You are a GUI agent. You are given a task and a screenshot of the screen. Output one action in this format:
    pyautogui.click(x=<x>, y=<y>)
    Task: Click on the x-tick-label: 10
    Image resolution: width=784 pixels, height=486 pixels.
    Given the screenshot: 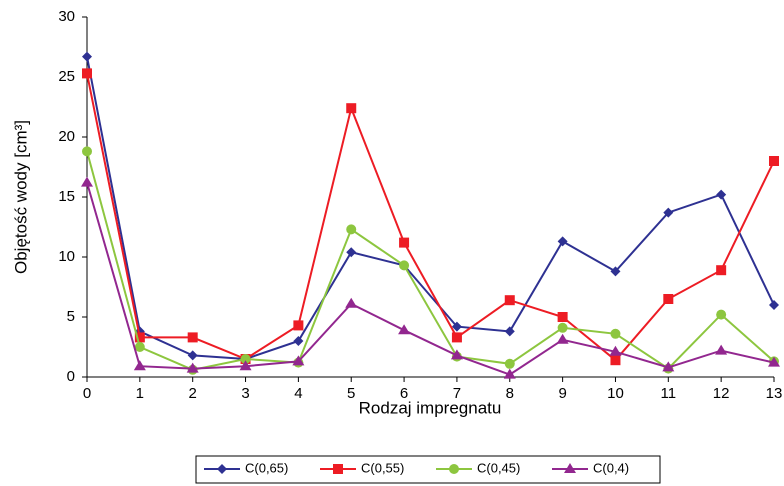 What is the action you would take?
    pyautogui.click(x=615, y=393)
    